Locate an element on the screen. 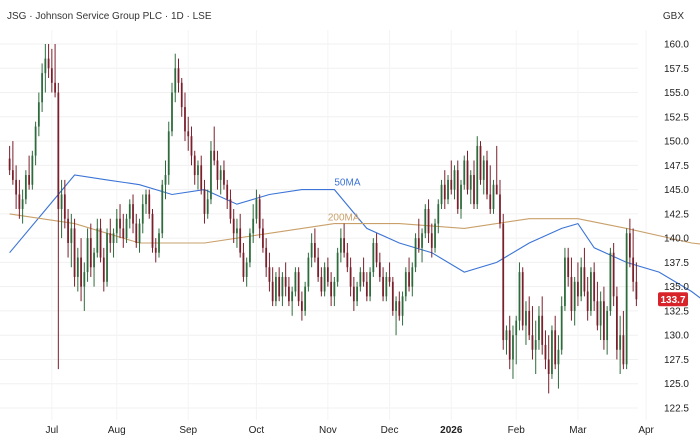 The image size is (700, 444). y-tick-label: 140.0 is located at coordinates (676, 239).